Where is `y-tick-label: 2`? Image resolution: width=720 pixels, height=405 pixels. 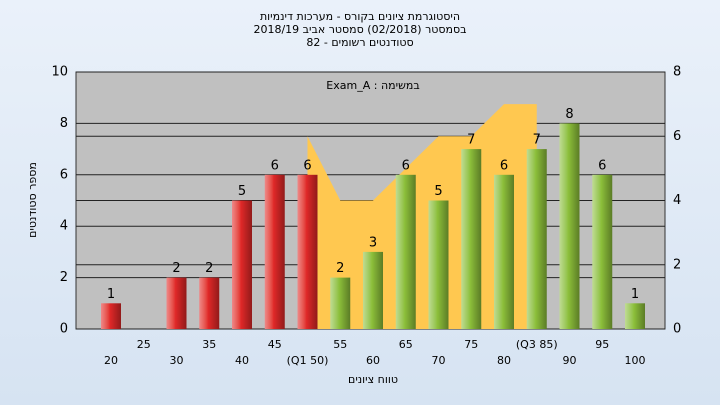 y-tick-label: 2 is located at coordinates (64, 277).